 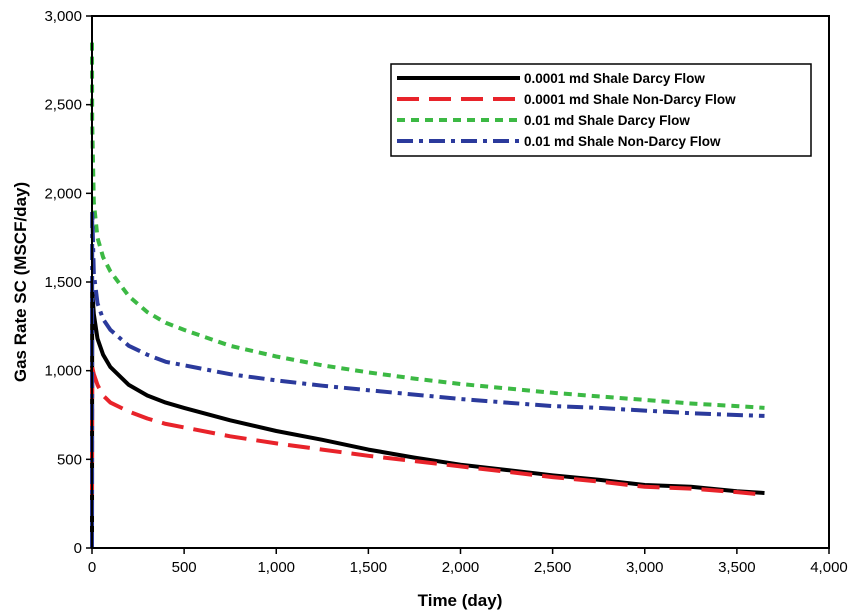 I want to click on y-tick-label: 2,500, so click(x=63, y=105).